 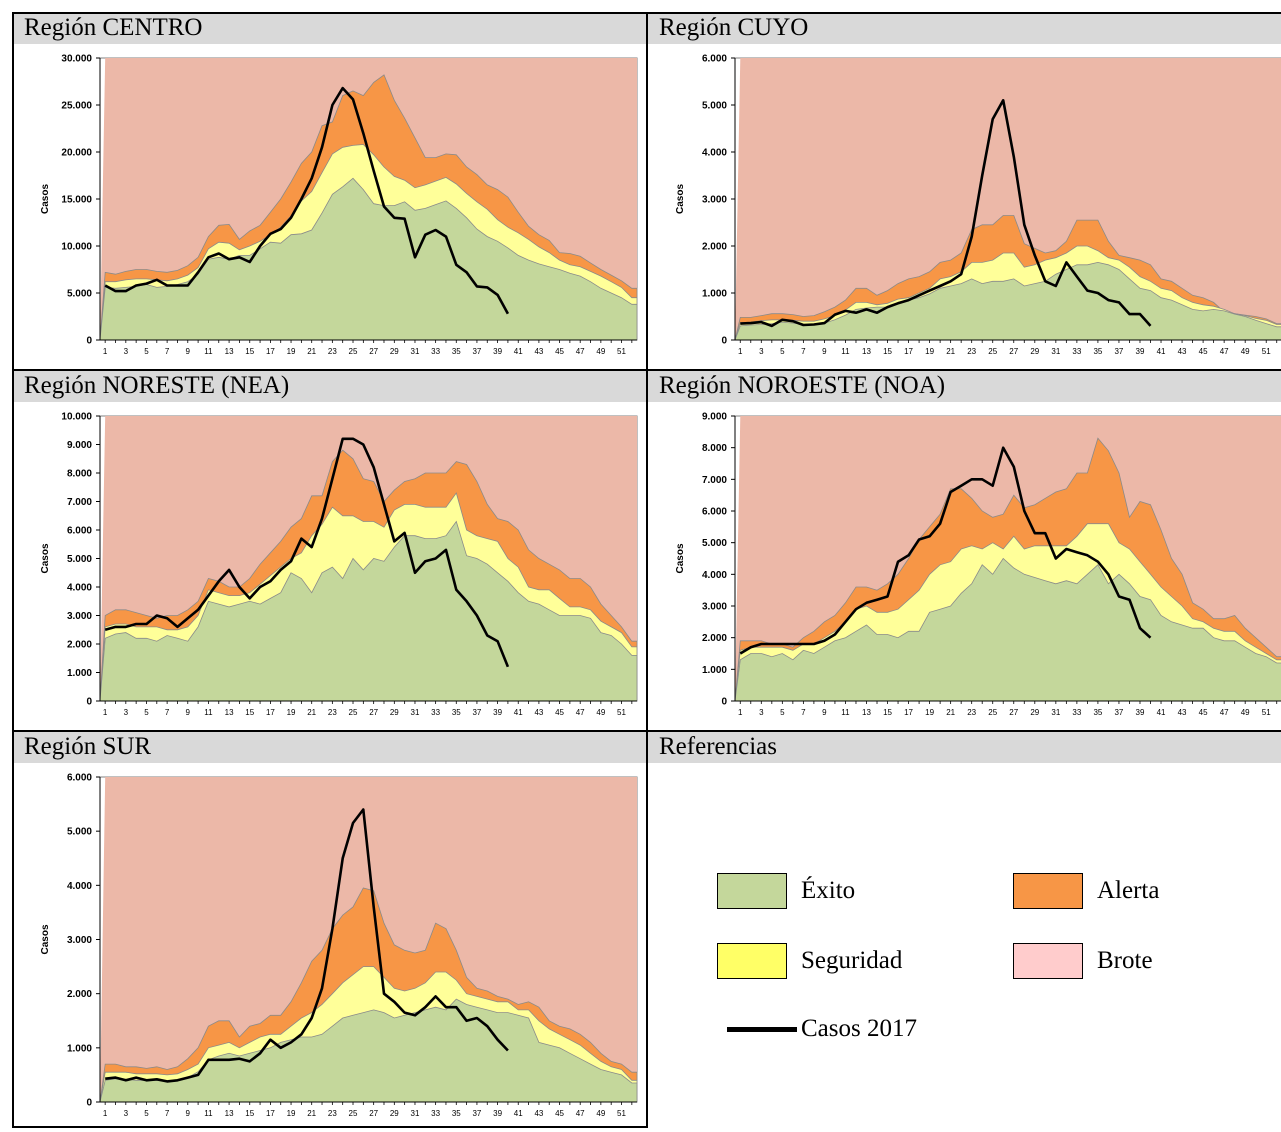 What do you see at coordinates (714, 294) in the screenshot?
I see `y-tick-label: 1.000` at bounding box center [714, 294].